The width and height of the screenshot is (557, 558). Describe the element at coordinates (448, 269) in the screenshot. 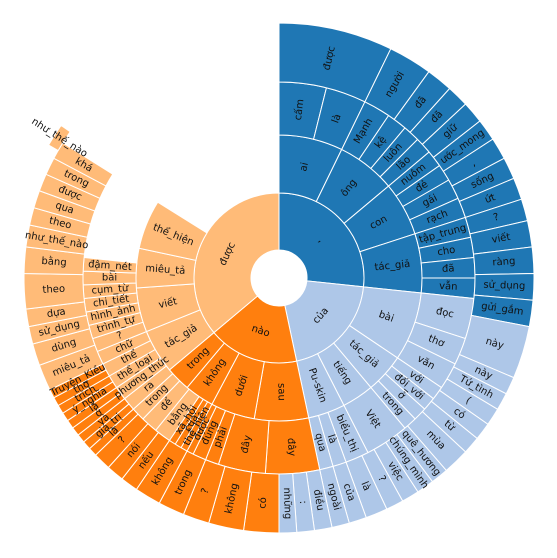

I see `label-ring2-12: đã` at that location.